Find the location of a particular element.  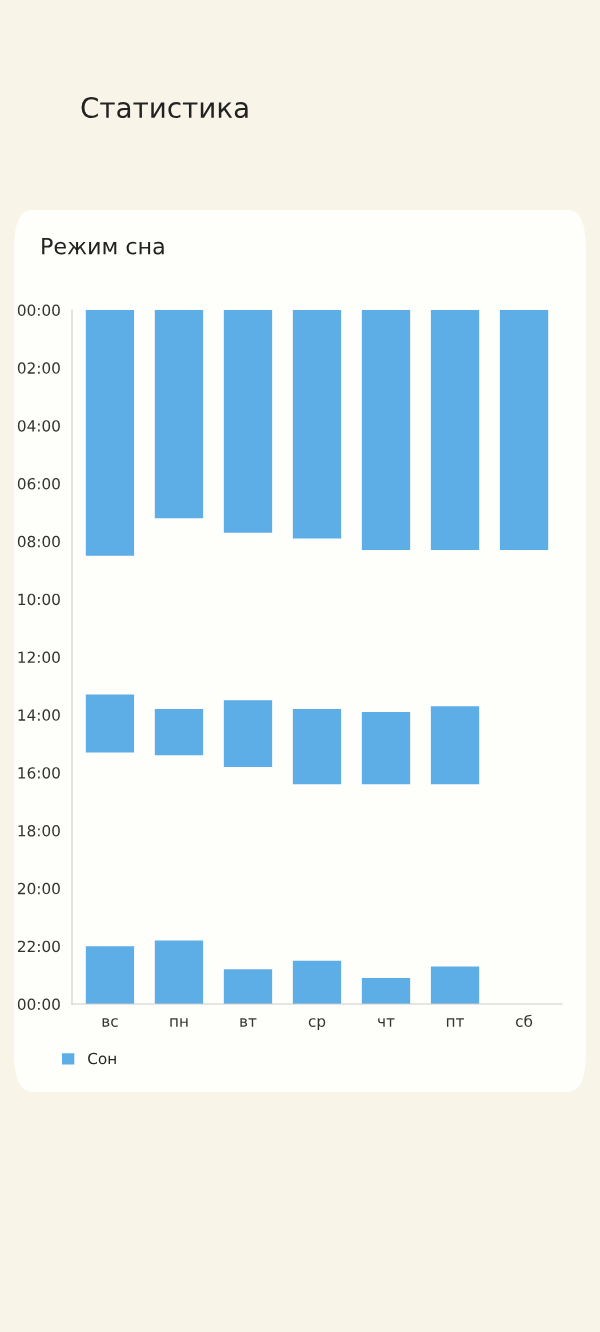

y-tick-label: 04:00 is located at coordinates (38, 426).